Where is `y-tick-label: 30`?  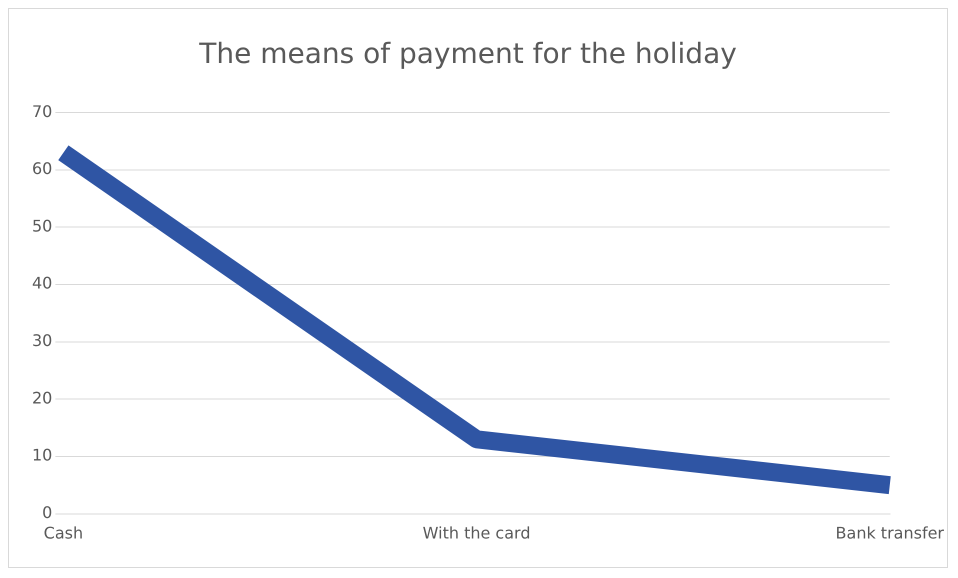 y-tick-label: 30 is located at coordinates (42, 340).